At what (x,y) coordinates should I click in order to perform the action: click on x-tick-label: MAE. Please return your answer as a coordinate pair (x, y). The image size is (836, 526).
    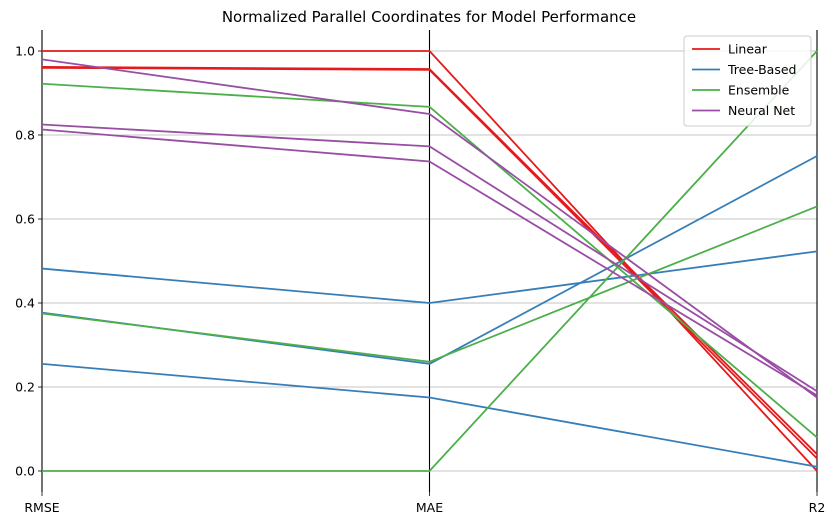
    Looking at the image, I should click on (429, 507).